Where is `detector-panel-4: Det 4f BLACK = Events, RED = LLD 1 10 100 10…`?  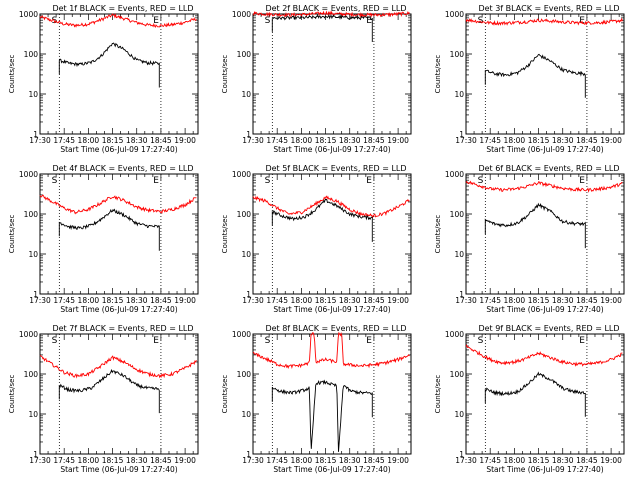 detector-panel-4: Det 4f BLACK = Events, RED = LLD 1 10 100 10… is located at coordinates (103, 239).